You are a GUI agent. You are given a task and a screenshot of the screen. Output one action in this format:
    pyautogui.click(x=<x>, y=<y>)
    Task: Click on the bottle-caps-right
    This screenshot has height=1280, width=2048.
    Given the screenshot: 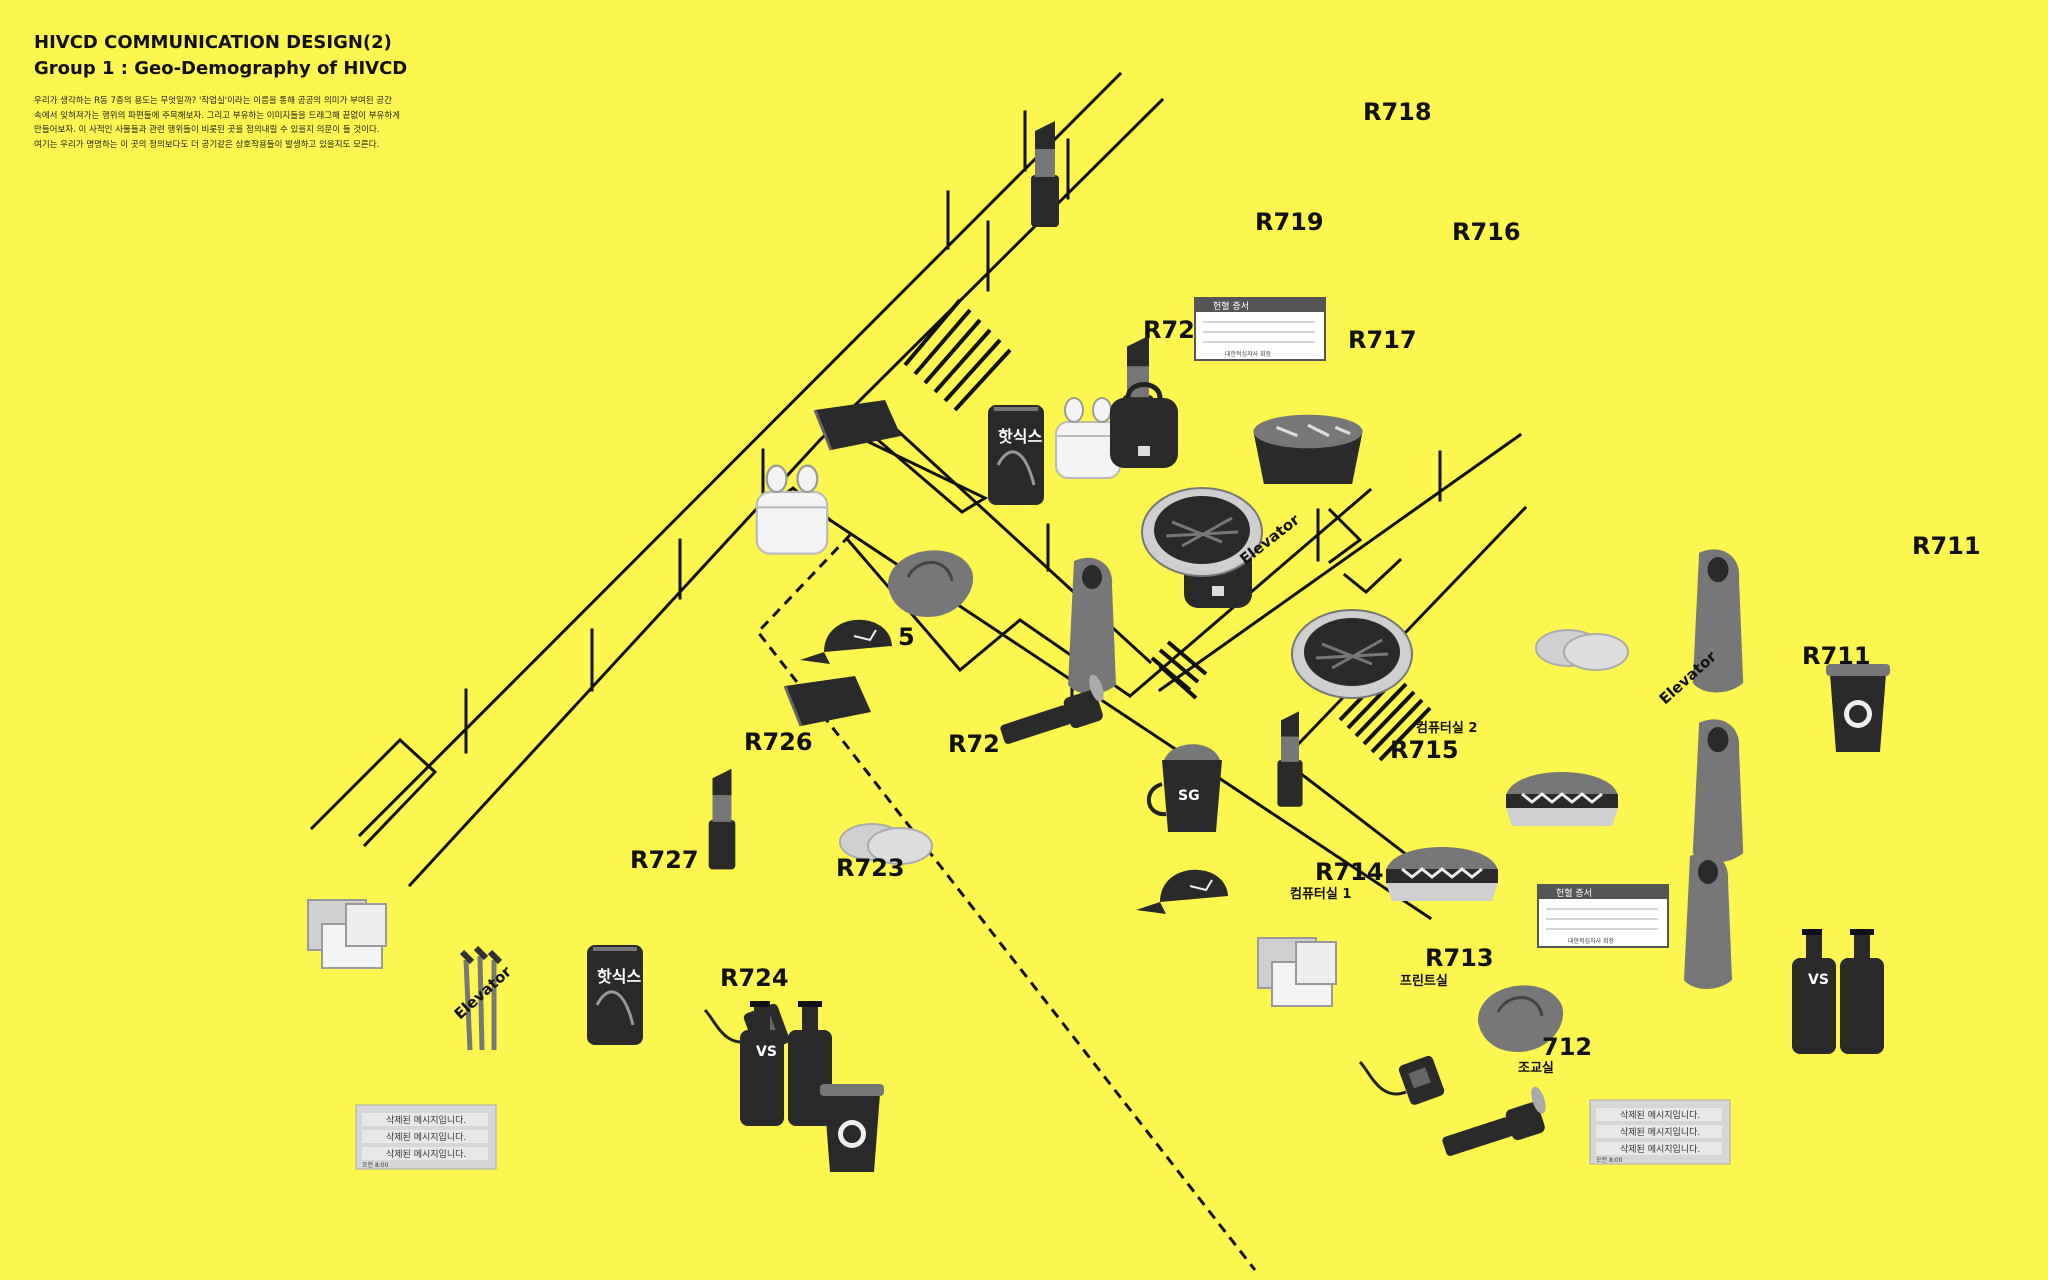 What is the action you would take?
    pyautogui.click(x=1582, y=650)
    